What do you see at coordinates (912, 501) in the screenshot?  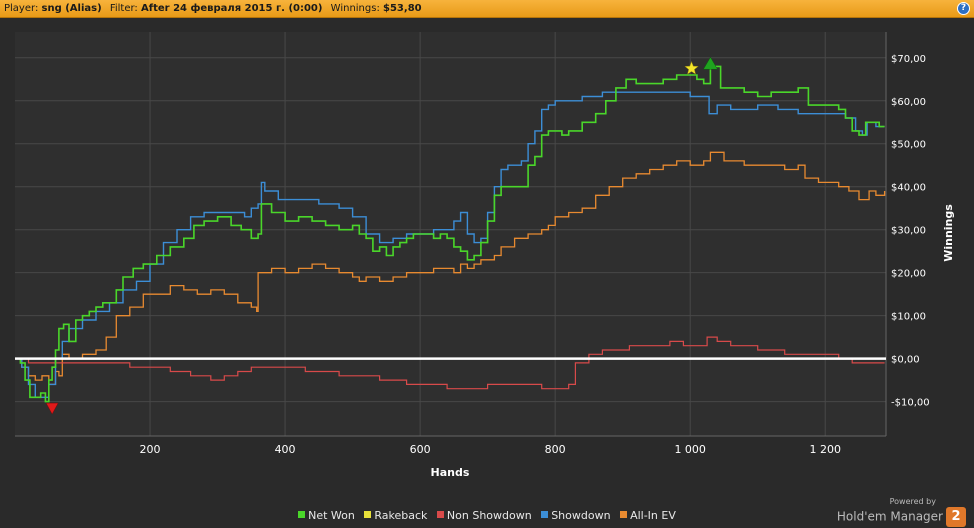 I see `powered-by-text: Powered by` at bounding box center [912, 501].